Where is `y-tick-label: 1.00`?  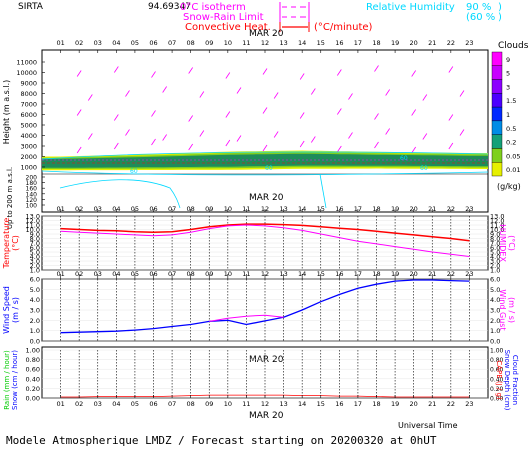
y-tick-label: 1.00 is located at coordinates (33, 351).